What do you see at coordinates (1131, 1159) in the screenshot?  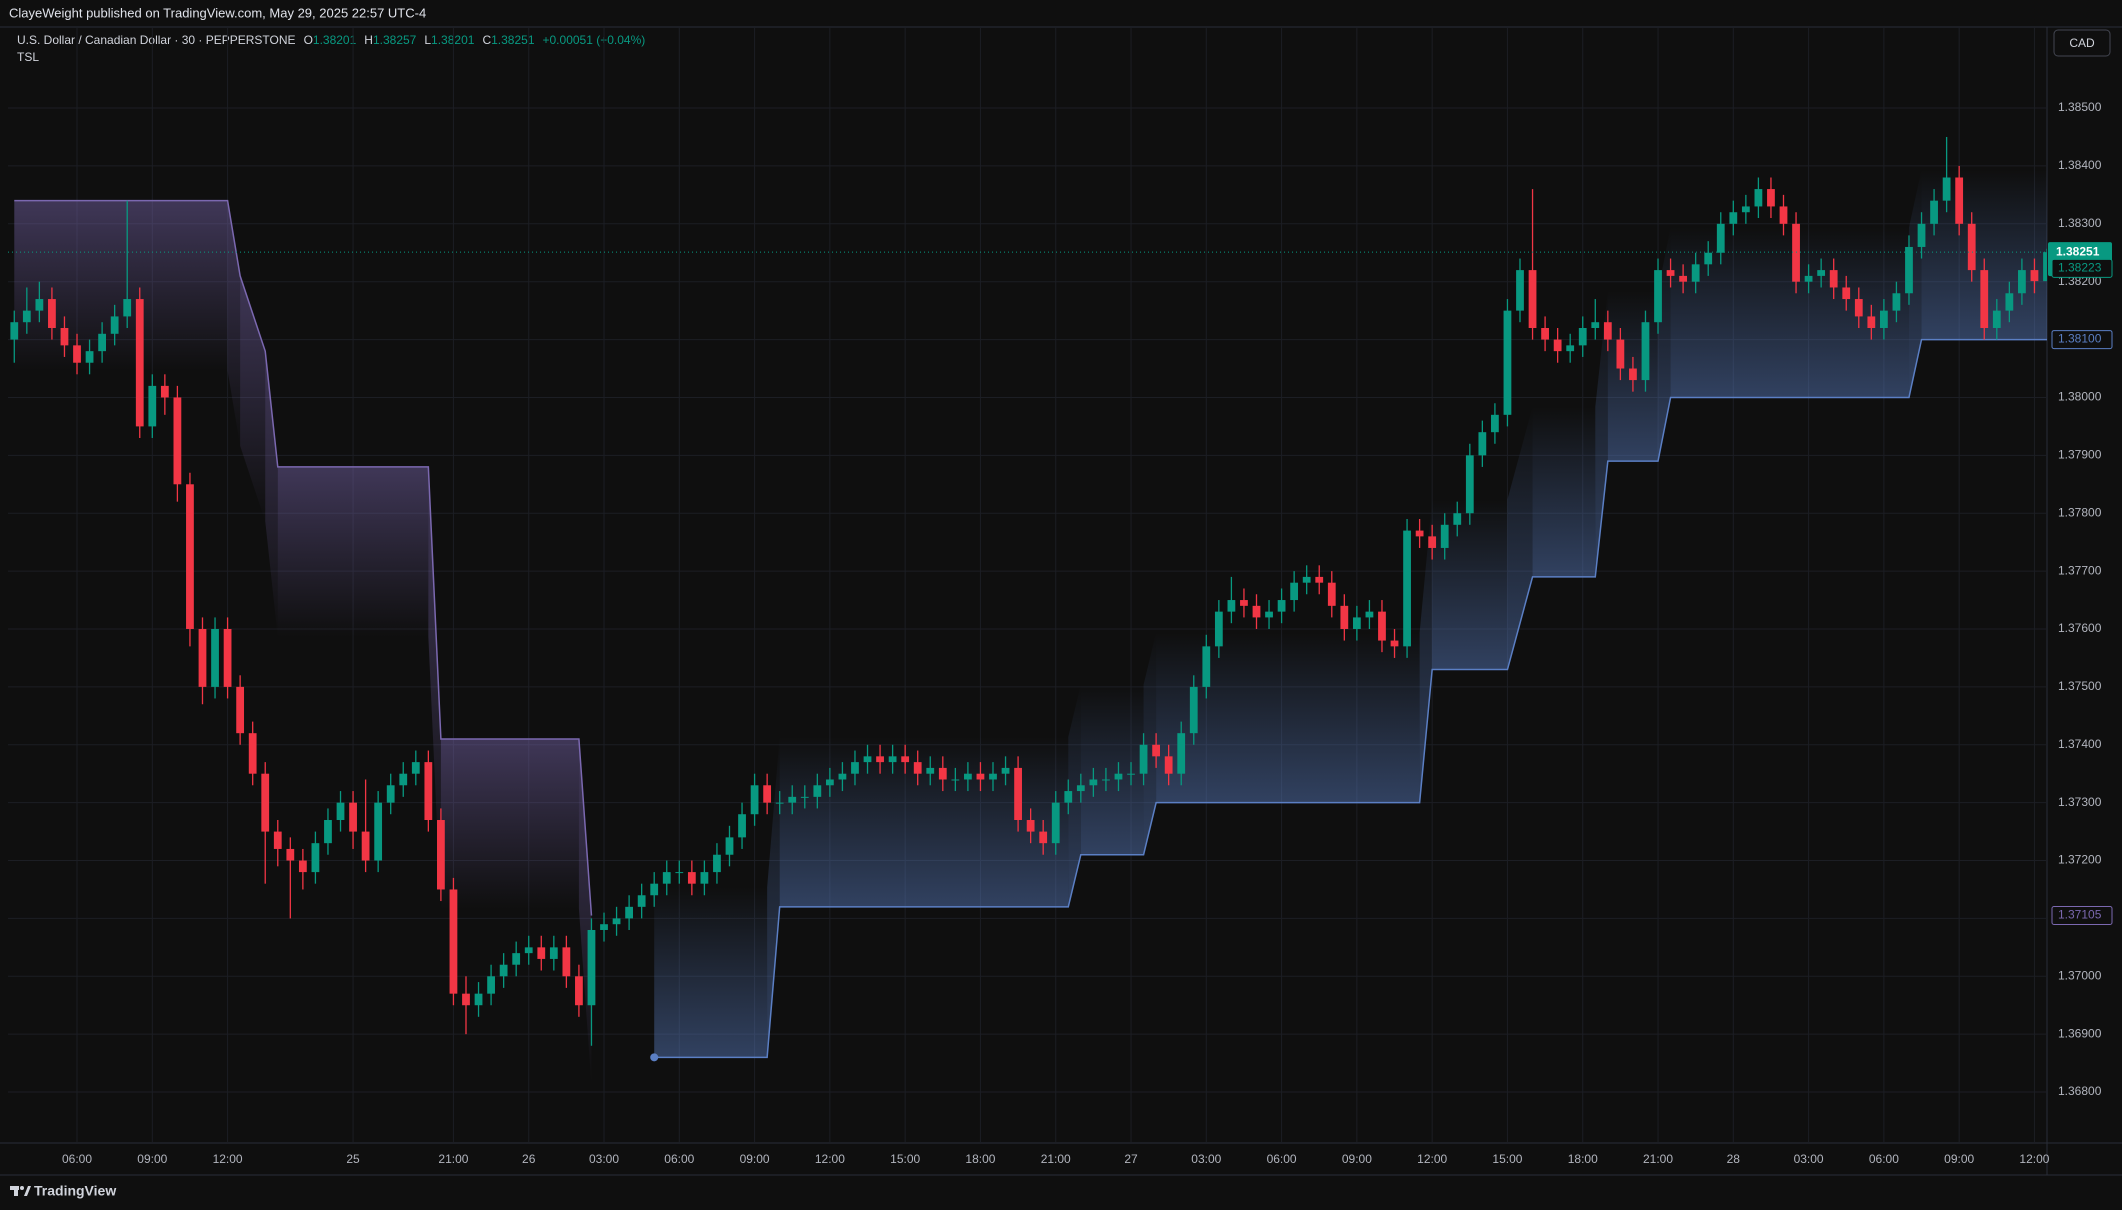 I see `x-tick-label: 27` at bounding box center [1131, 1159].